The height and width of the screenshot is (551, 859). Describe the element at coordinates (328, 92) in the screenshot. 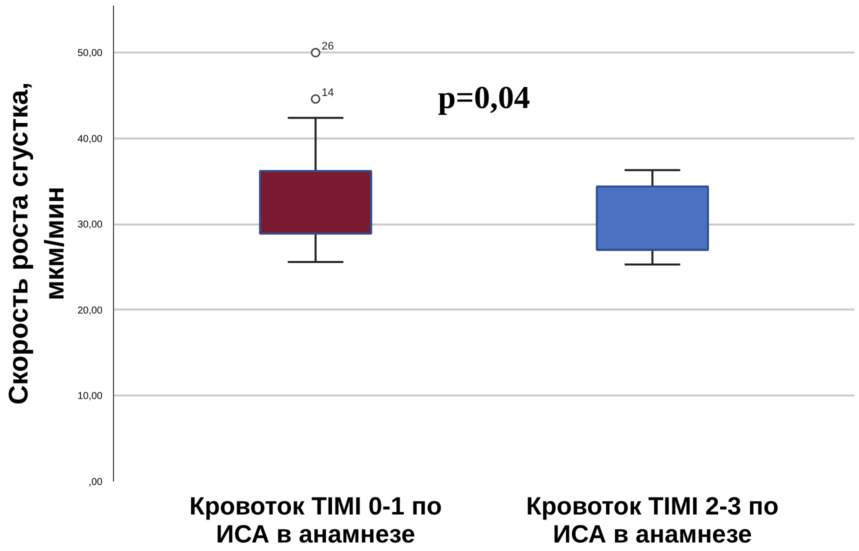

I see `annotation: 14` at that location.